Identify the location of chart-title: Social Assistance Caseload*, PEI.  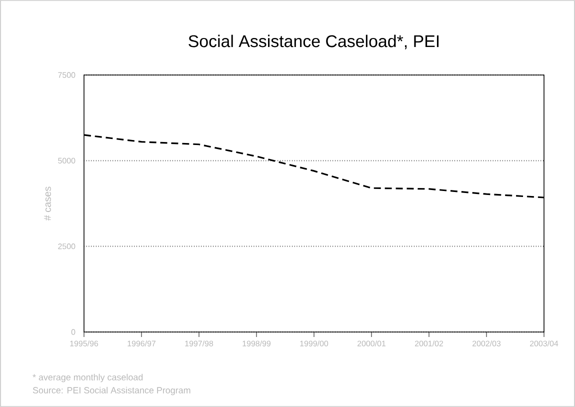
(313, 42).